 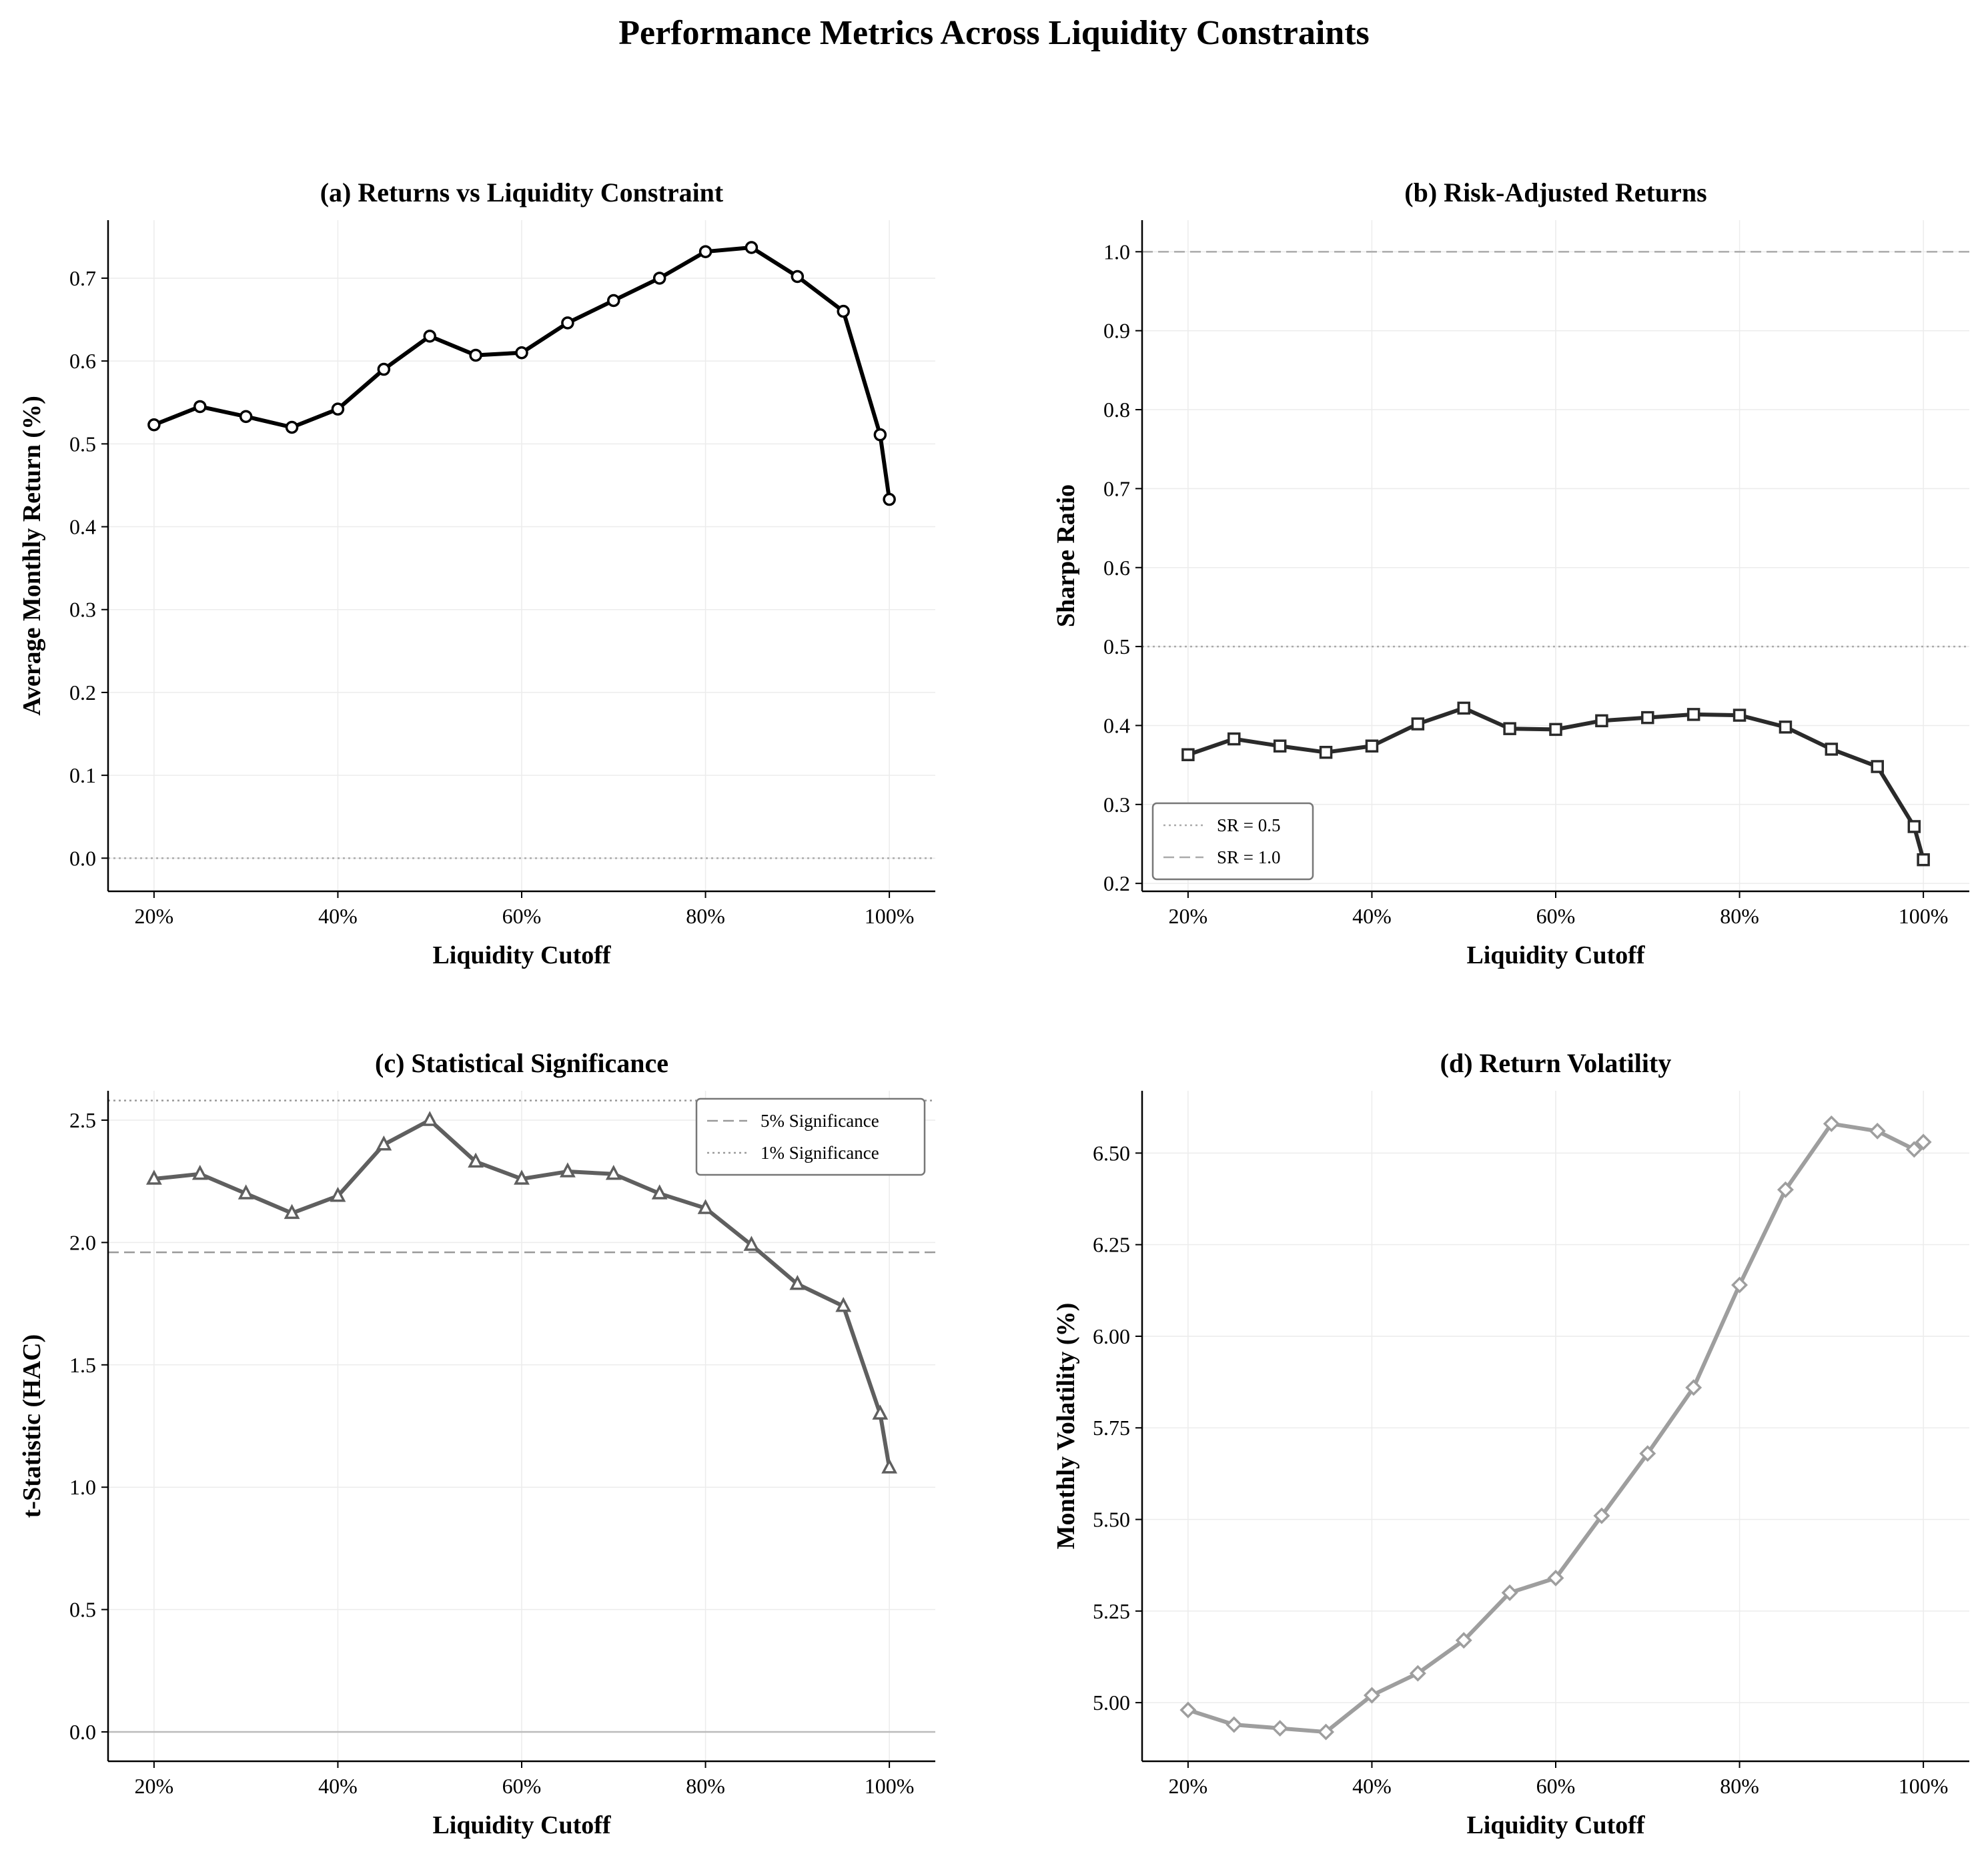 What do you see at coordinates (32, 555) in the screenshot?
I see `y-axis-label: Average Monthly Return (%)` at bounding box center [32, 555].